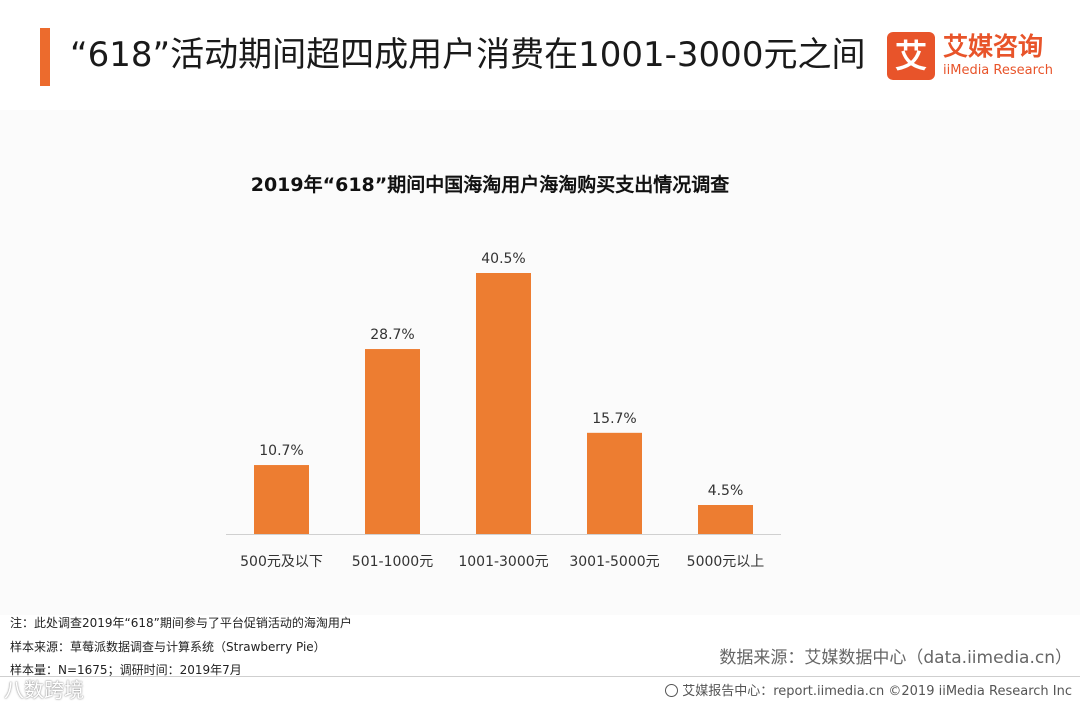  What do you see at coordinates (993, 46) in the screenshot?
I see `logo-name-cn: 艾媒咨询` at bounding box center [993, 46].